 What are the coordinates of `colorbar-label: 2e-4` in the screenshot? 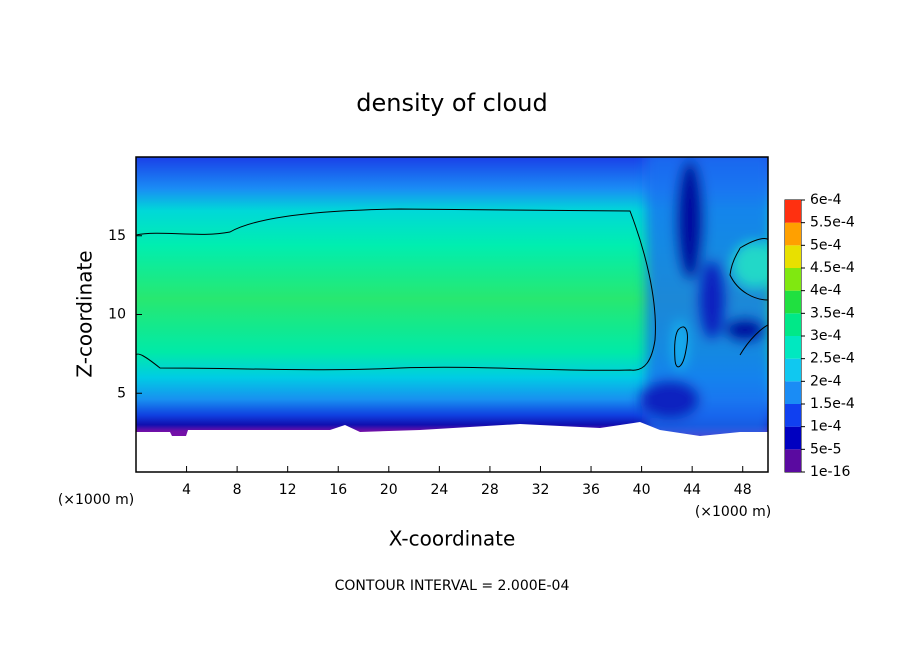 It's located at (826, 381).